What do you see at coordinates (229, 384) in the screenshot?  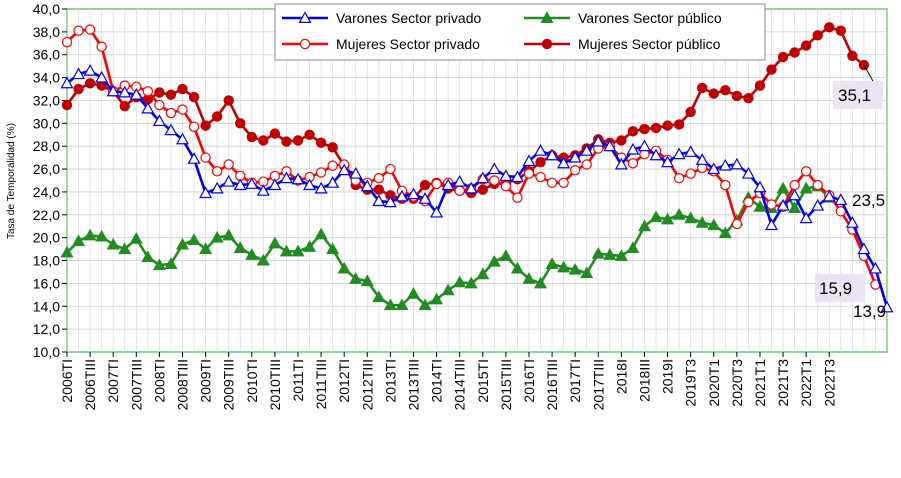 I see `x-tick-label: 2009TIII` at bounding box center [229, 384].